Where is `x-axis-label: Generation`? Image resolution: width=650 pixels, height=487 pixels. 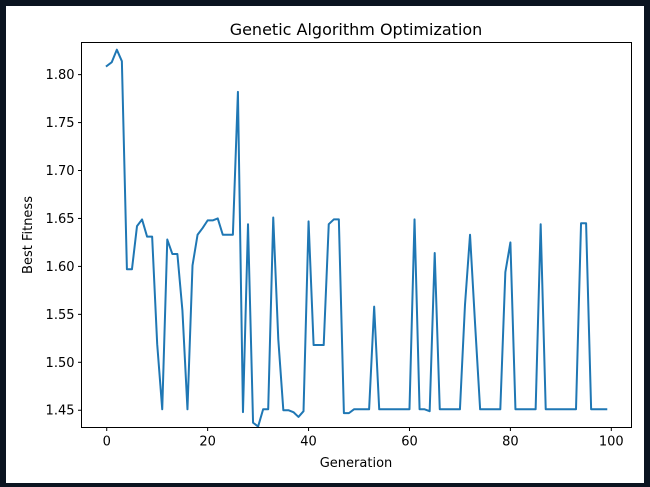
x-axis-label: Generation is located at coordinates (356, 463).